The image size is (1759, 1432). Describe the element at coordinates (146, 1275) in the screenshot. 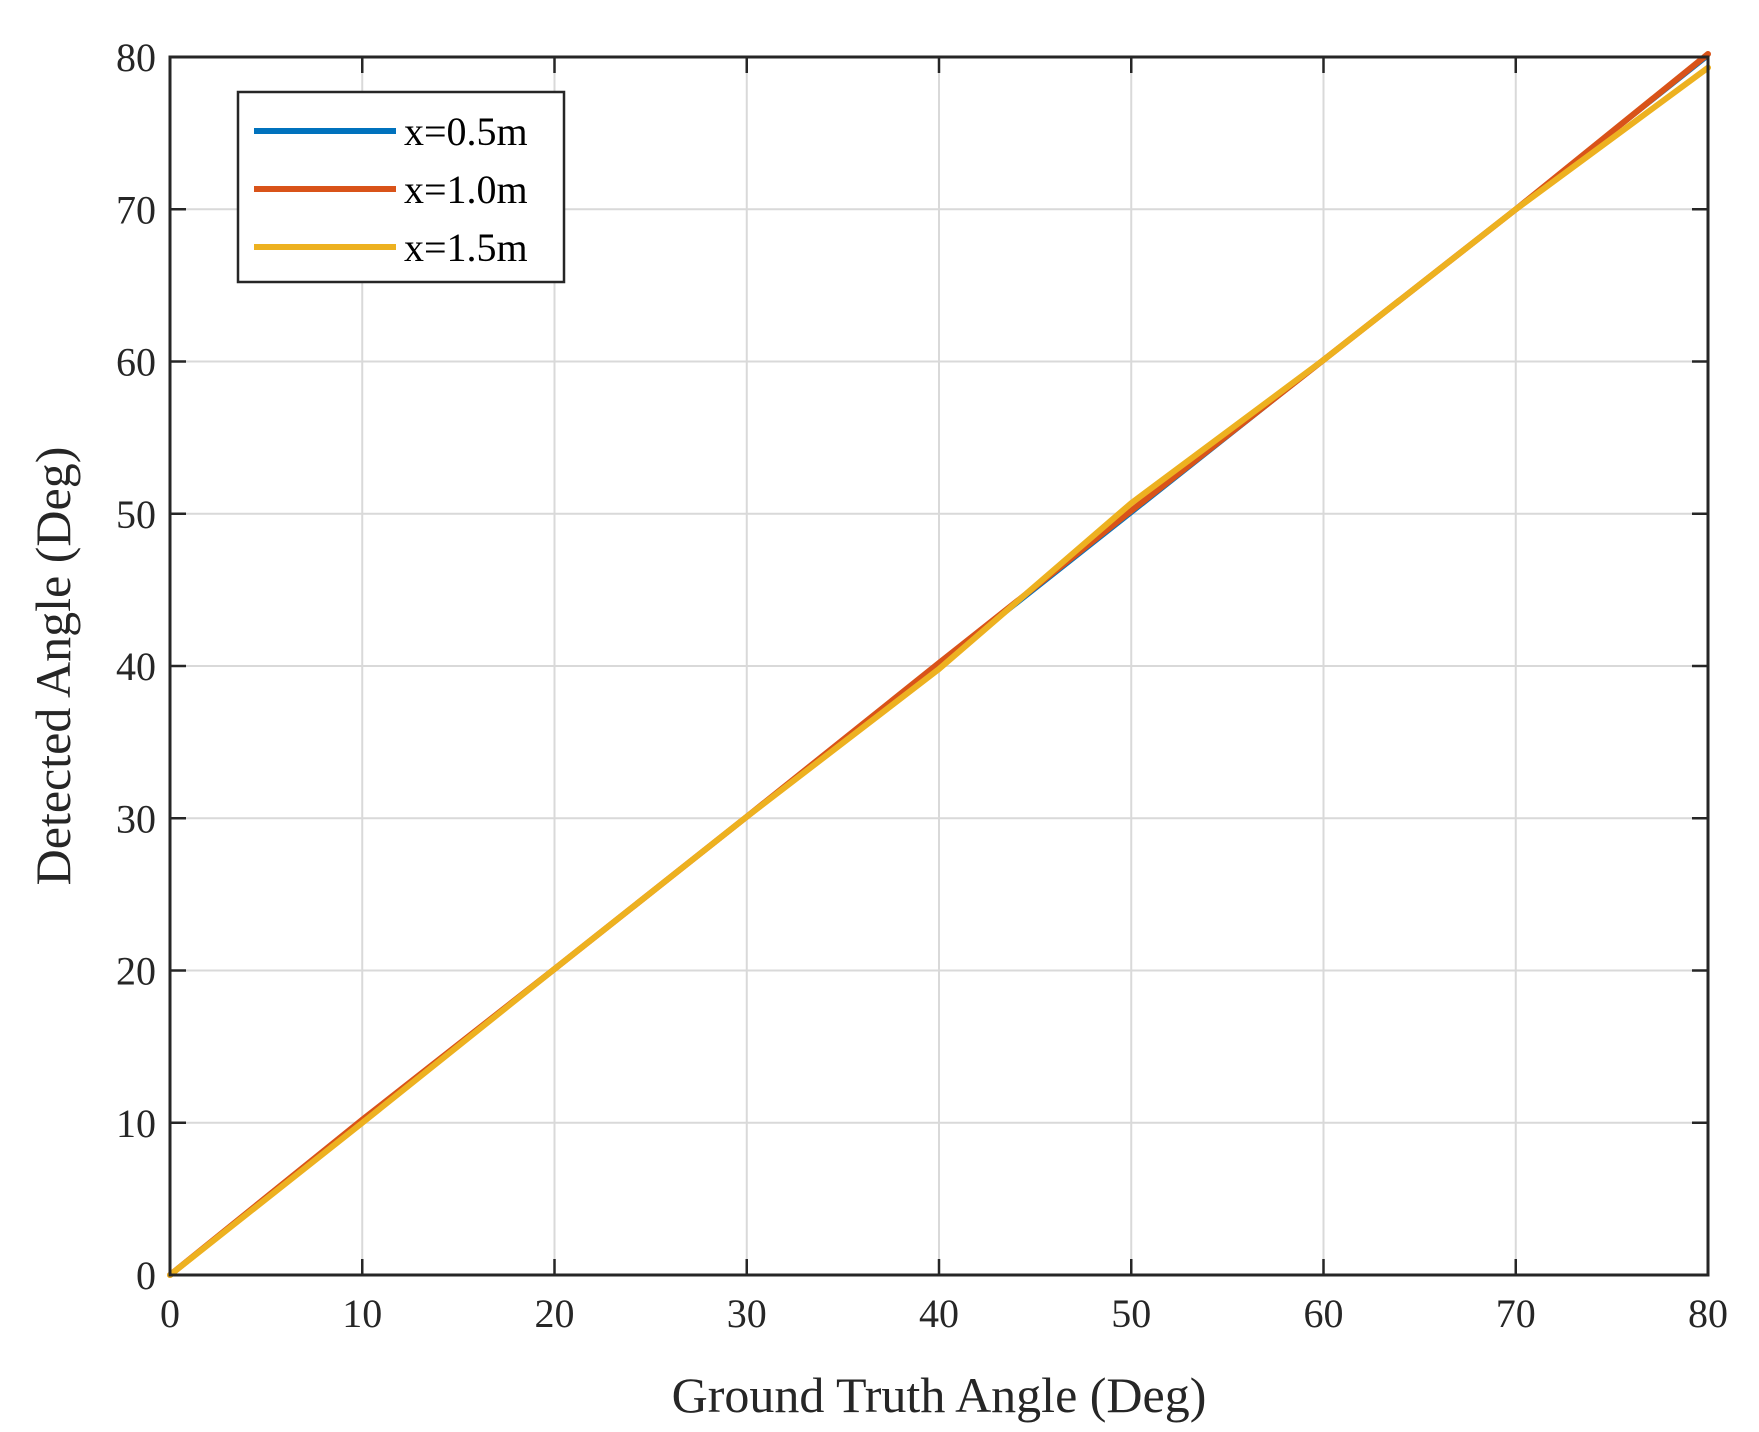

I see `y-tick-label: 0` at that location.